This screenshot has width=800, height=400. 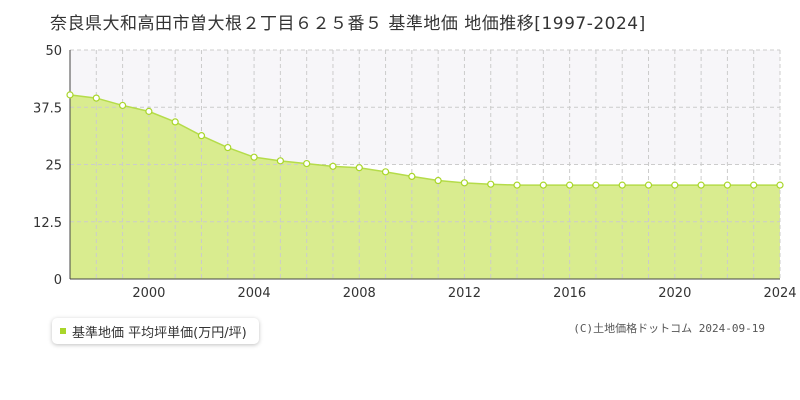 I want to click on copyright-text: (C)土地価格ドットコム 2024-09-19, so click(x=669, y=328).